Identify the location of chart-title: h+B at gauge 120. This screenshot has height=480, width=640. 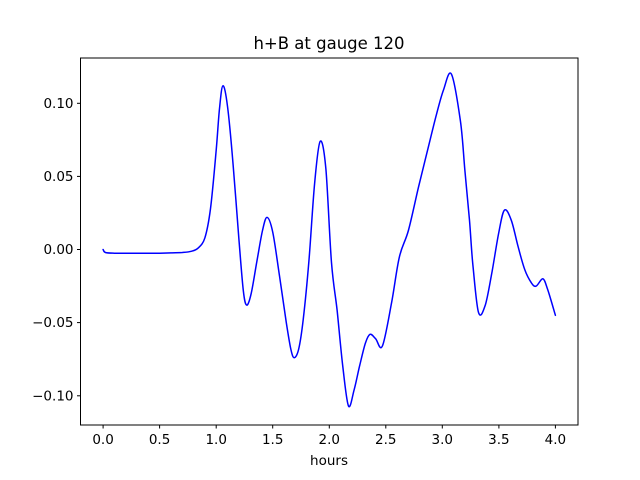
(329, 43).